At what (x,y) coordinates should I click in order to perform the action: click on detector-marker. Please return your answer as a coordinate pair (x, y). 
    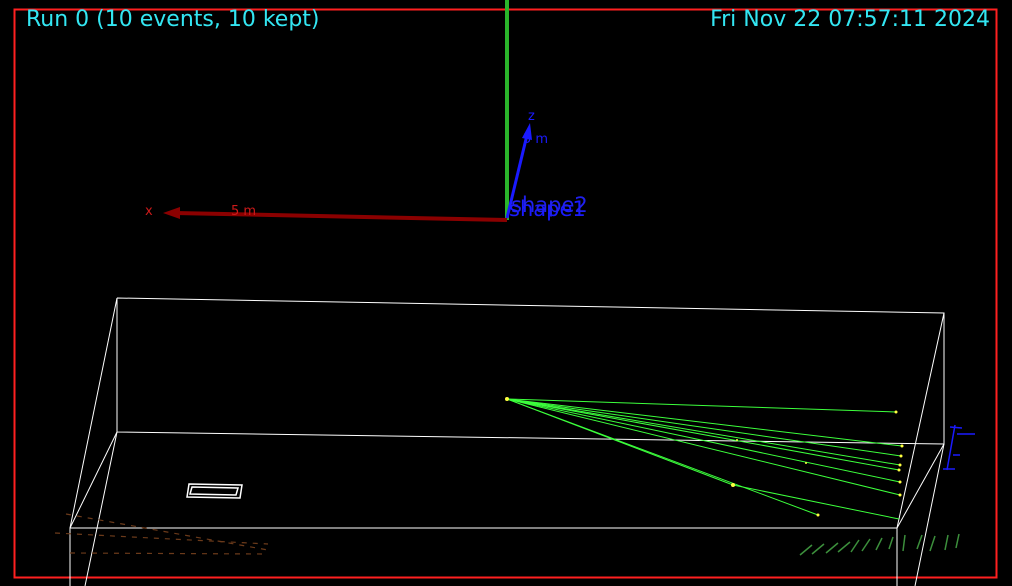
    Looking at the image, I should click on (959, 447).